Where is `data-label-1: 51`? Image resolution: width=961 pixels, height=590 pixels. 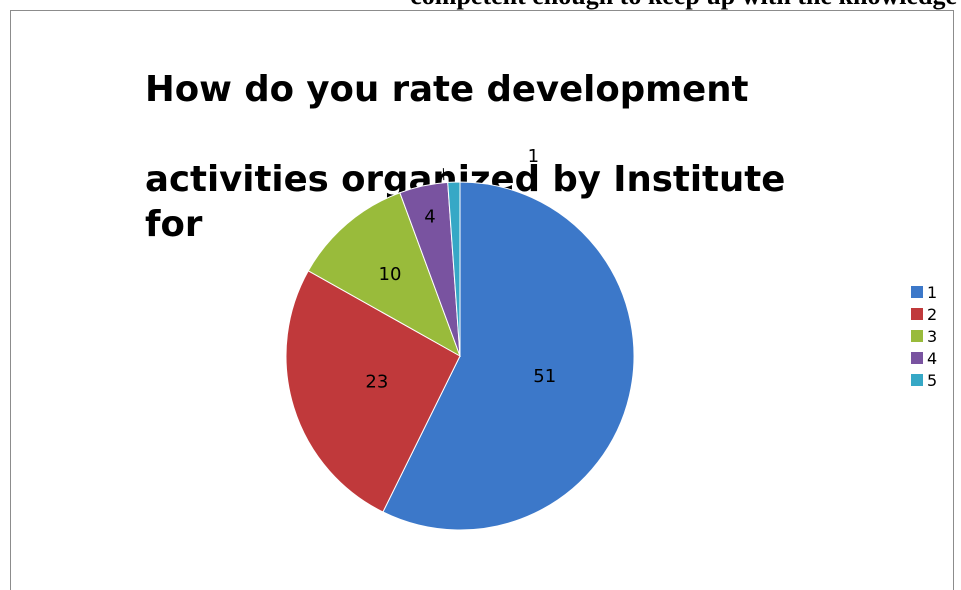 data-label-1: 51 is located at coordinates (544, 376).